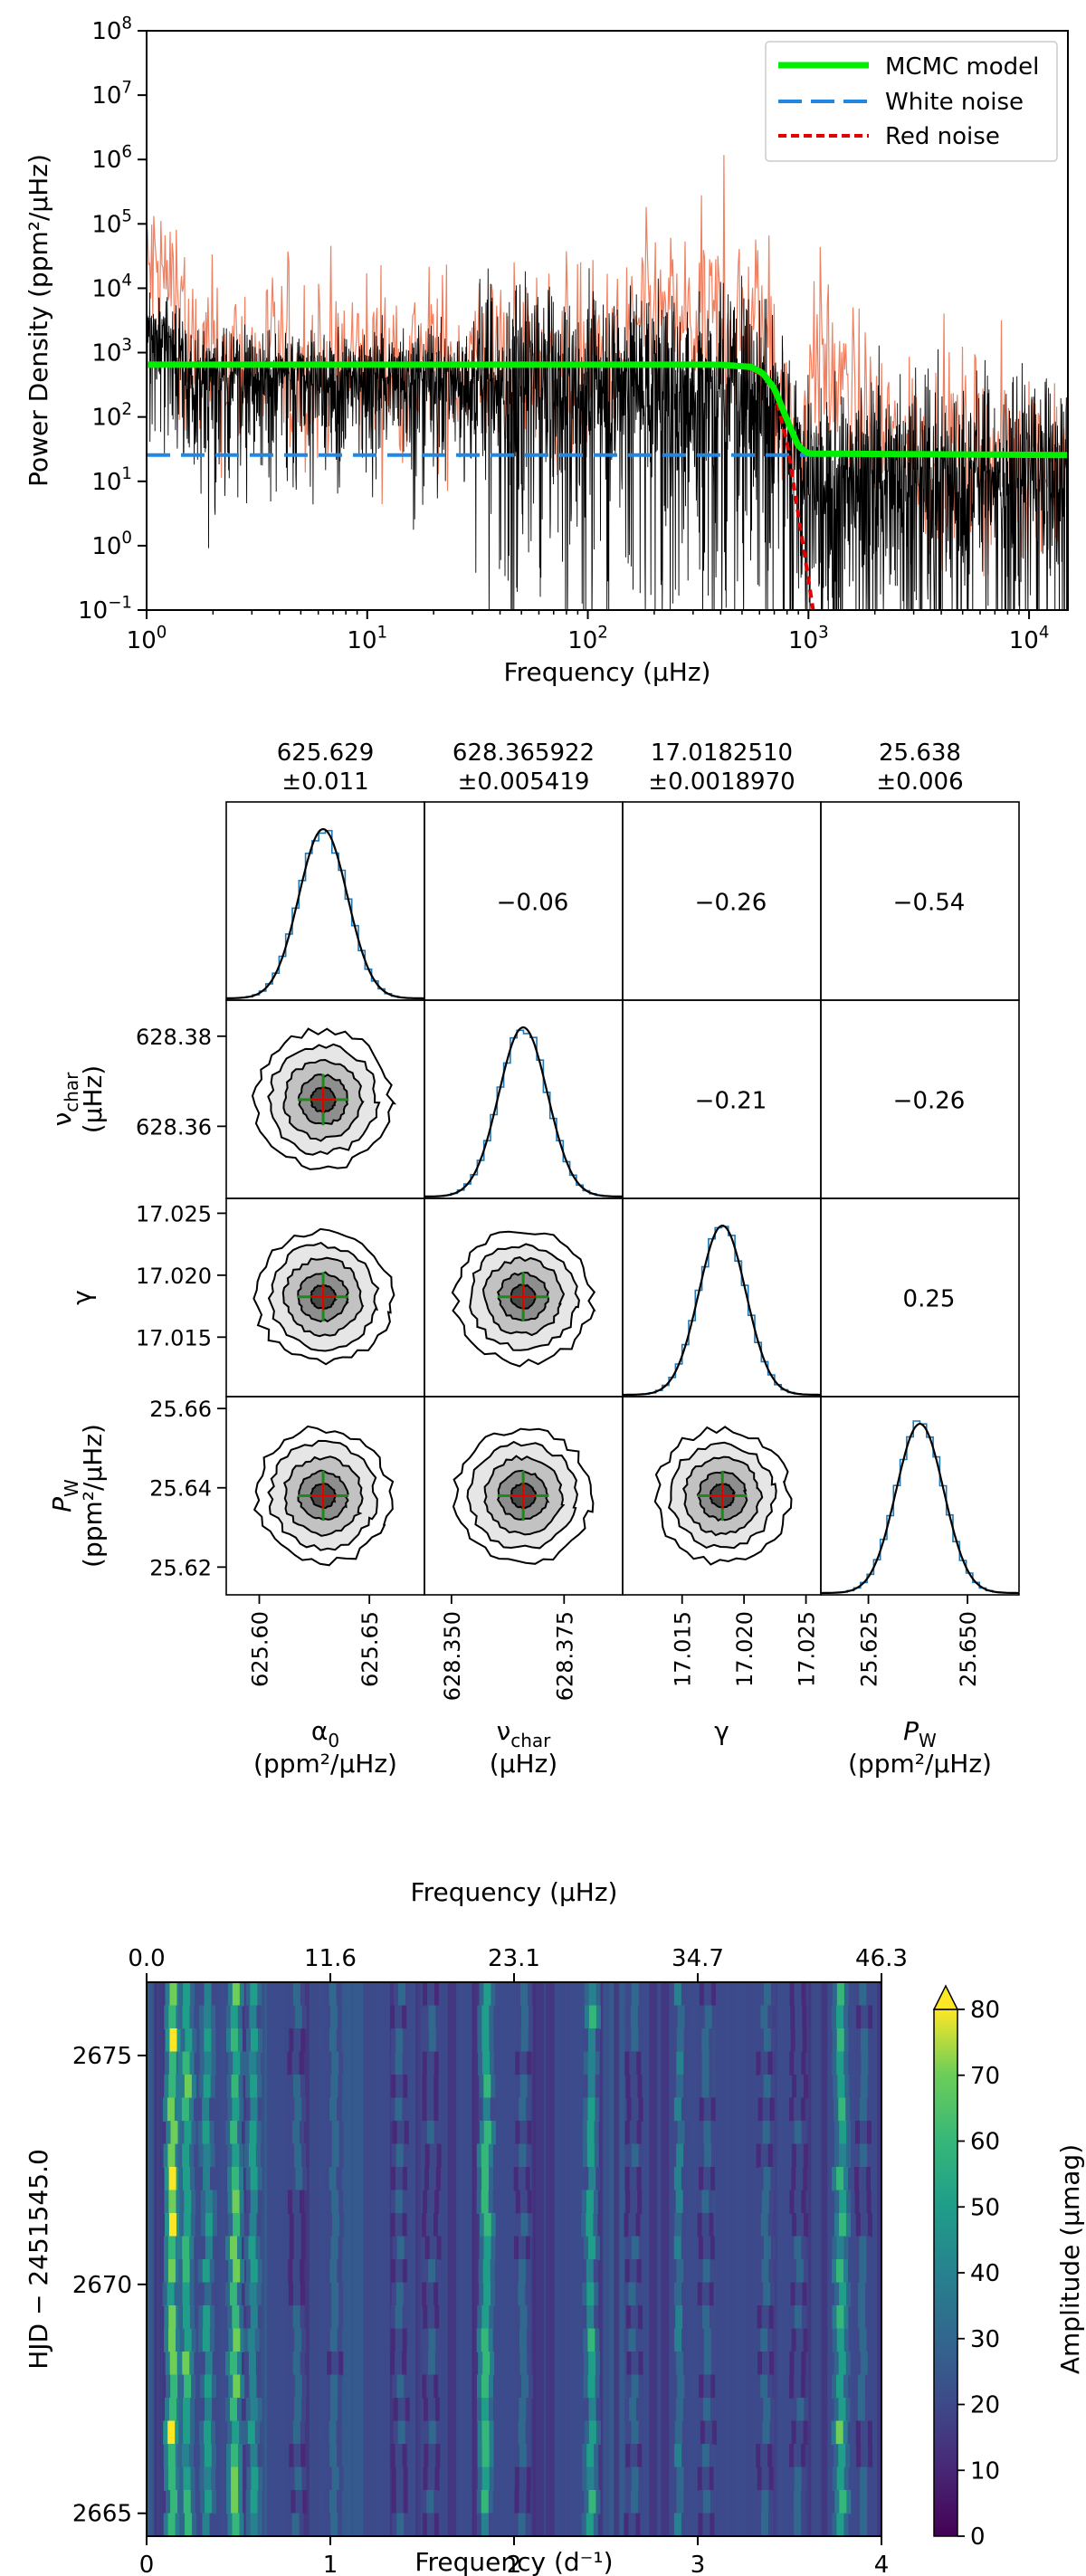 The height and width of the screenshot is (2576, 1086). I want to click on y-axis-label: HJD − 2451545.0, so click(38, 2259).